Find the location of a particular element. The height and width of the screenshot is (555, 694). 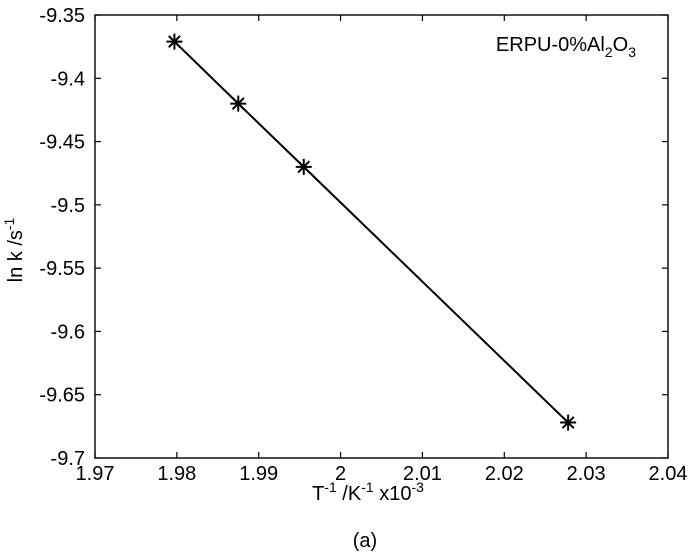

x-title-scale: x10 is located at coordinates (393, 494).